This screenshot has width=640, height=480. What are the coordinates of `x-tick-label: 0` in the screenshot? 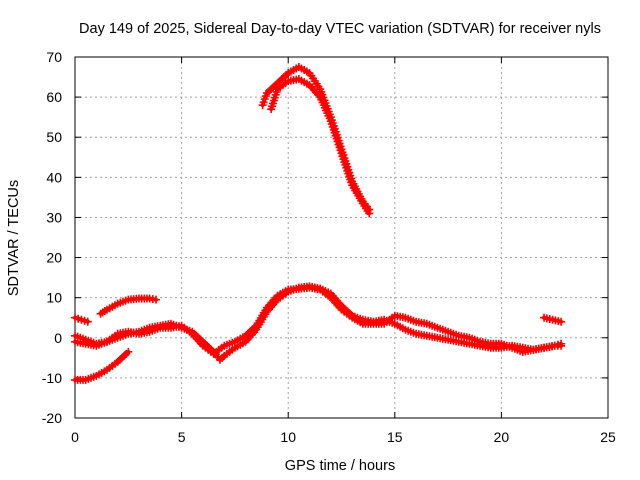 It's located at (75, 437).